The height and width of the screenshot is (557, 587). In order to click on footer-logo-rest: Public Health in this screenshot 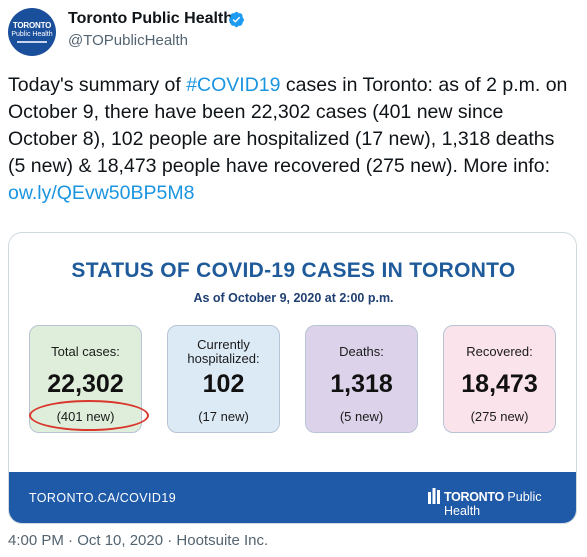, I will do `click(493, 504)`.